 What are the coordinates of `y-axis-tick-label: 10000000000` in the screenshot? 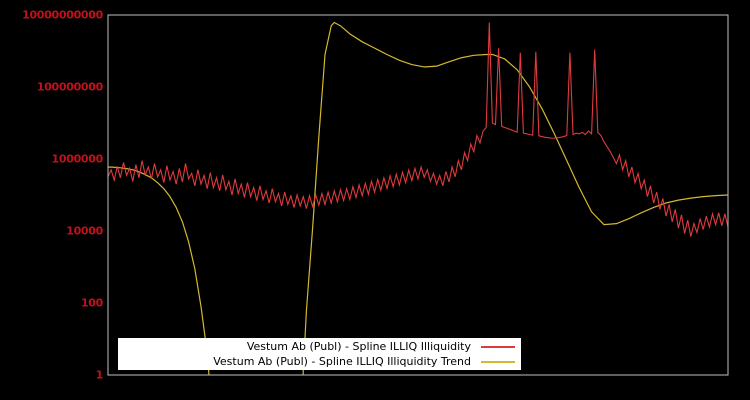 It's located at (62, 15).